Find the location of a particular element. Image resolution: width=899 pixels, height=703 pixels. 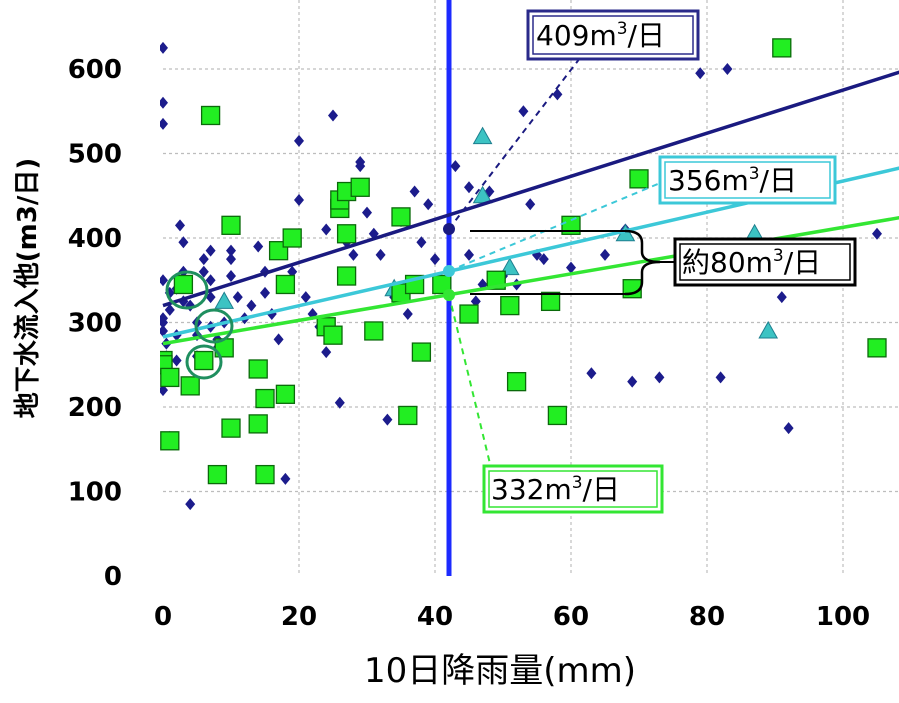

leader-line-top is located at coordinates (514, 143).